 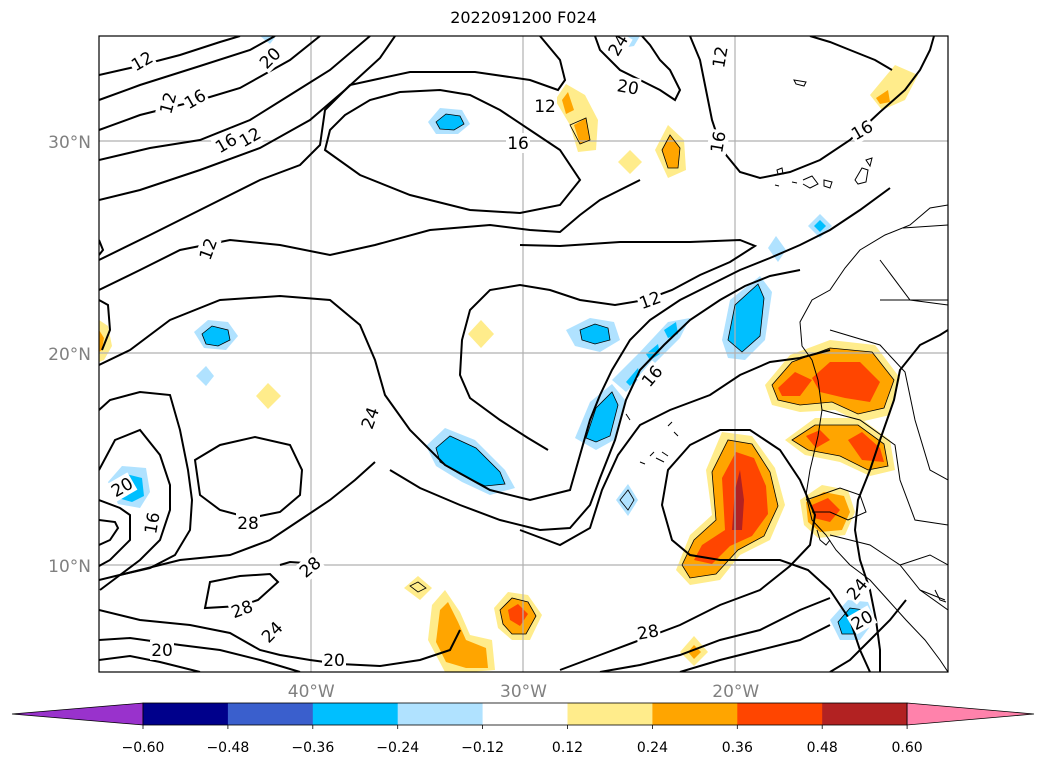 What do you see at coordinates (735, 692) in the screenshot?
I see `lon-label: 20°W` at bounding box center [735, 692].